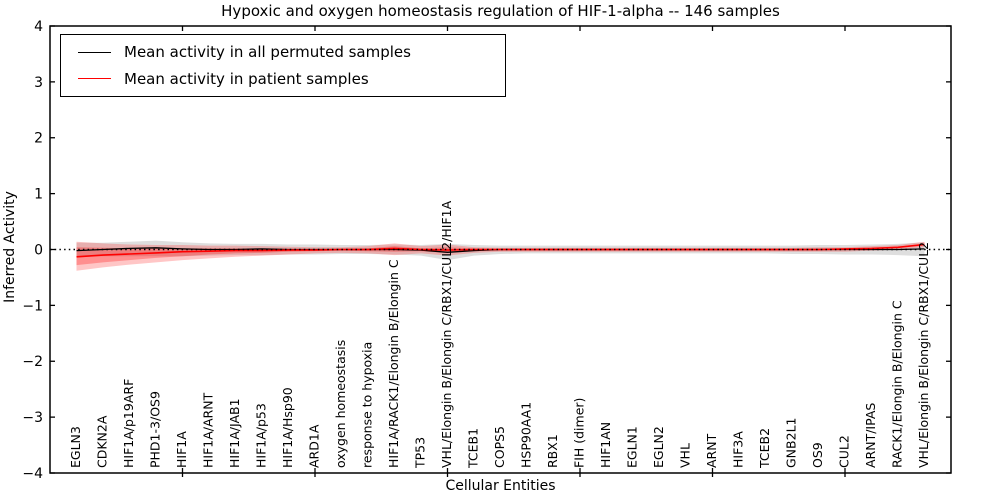 The image size is (1000, 500). I want to click on y-tick-label: 0, so click(38, 250).